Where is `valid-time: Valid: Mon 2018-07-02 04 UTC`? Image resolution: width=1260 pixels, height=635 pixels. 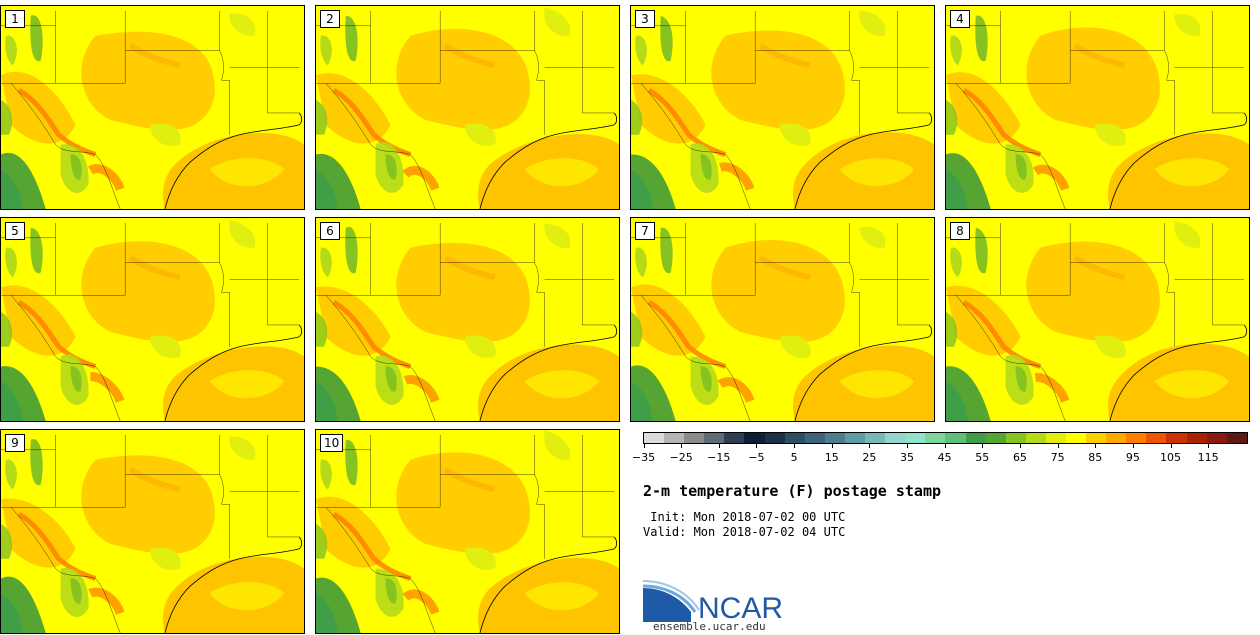
valid-time: Valid: Mon 2018-07-02 04 UTC is located at coordinates (744, 532).